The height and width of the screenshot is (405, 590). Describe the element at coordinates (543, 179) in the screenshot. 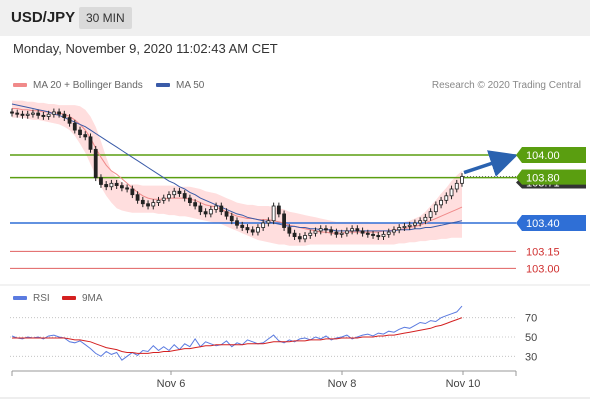

I see `level-tag-103-80-text: 103.80` at that location.